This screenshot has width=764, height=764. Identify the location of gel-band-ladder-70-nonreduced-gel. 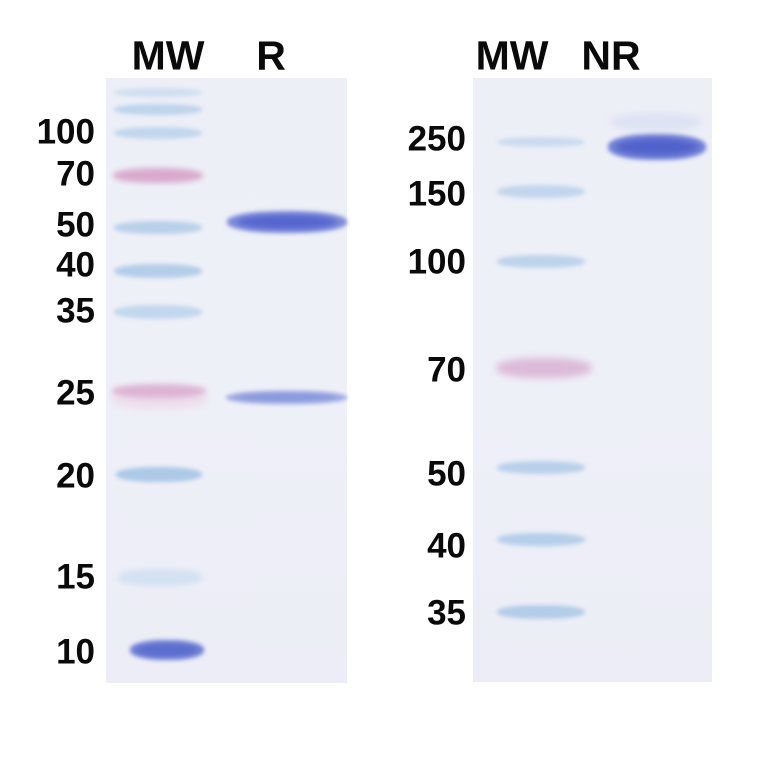
(544, 368).